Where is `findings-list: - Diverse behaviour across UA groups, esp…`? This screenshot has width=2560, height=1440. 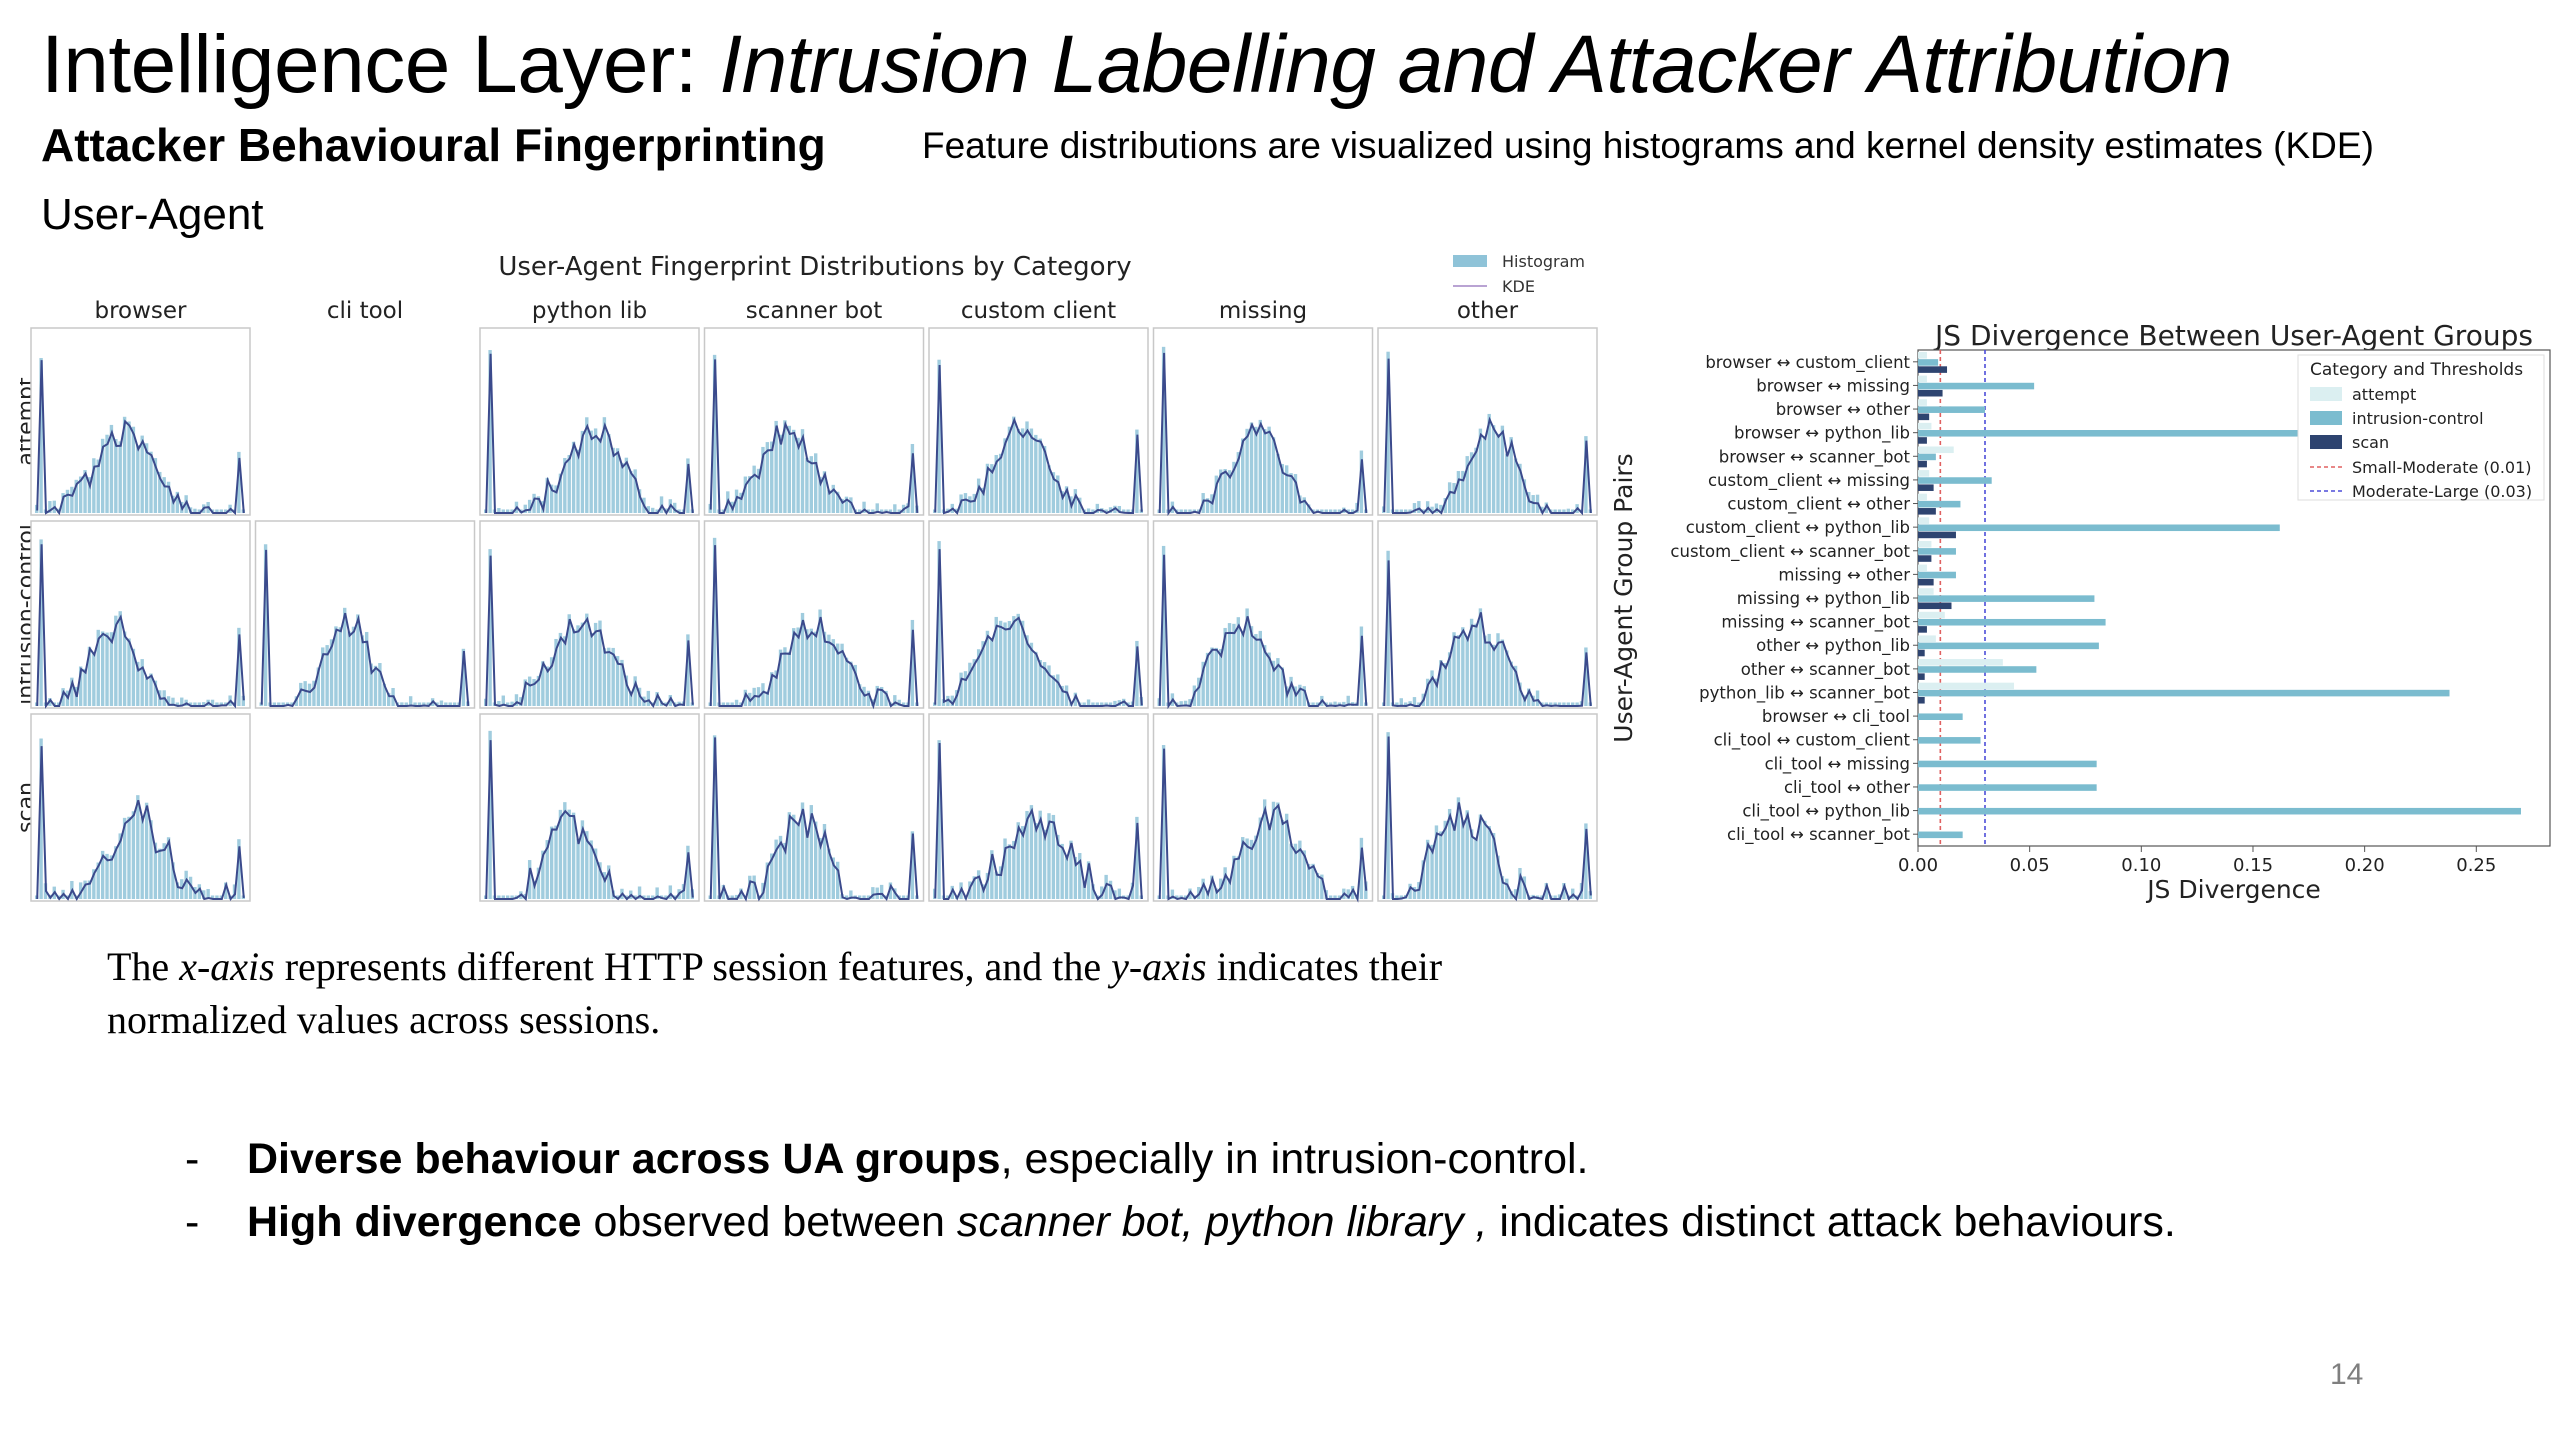
findings-list: - Diverse behaviour across UA groups, esp… is located at coordinates (1180, 1198).